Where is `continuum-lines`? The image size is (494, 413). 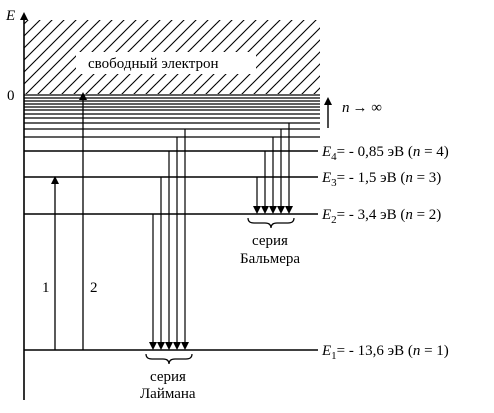 continuum-lines is located at coordinates (172, 116).